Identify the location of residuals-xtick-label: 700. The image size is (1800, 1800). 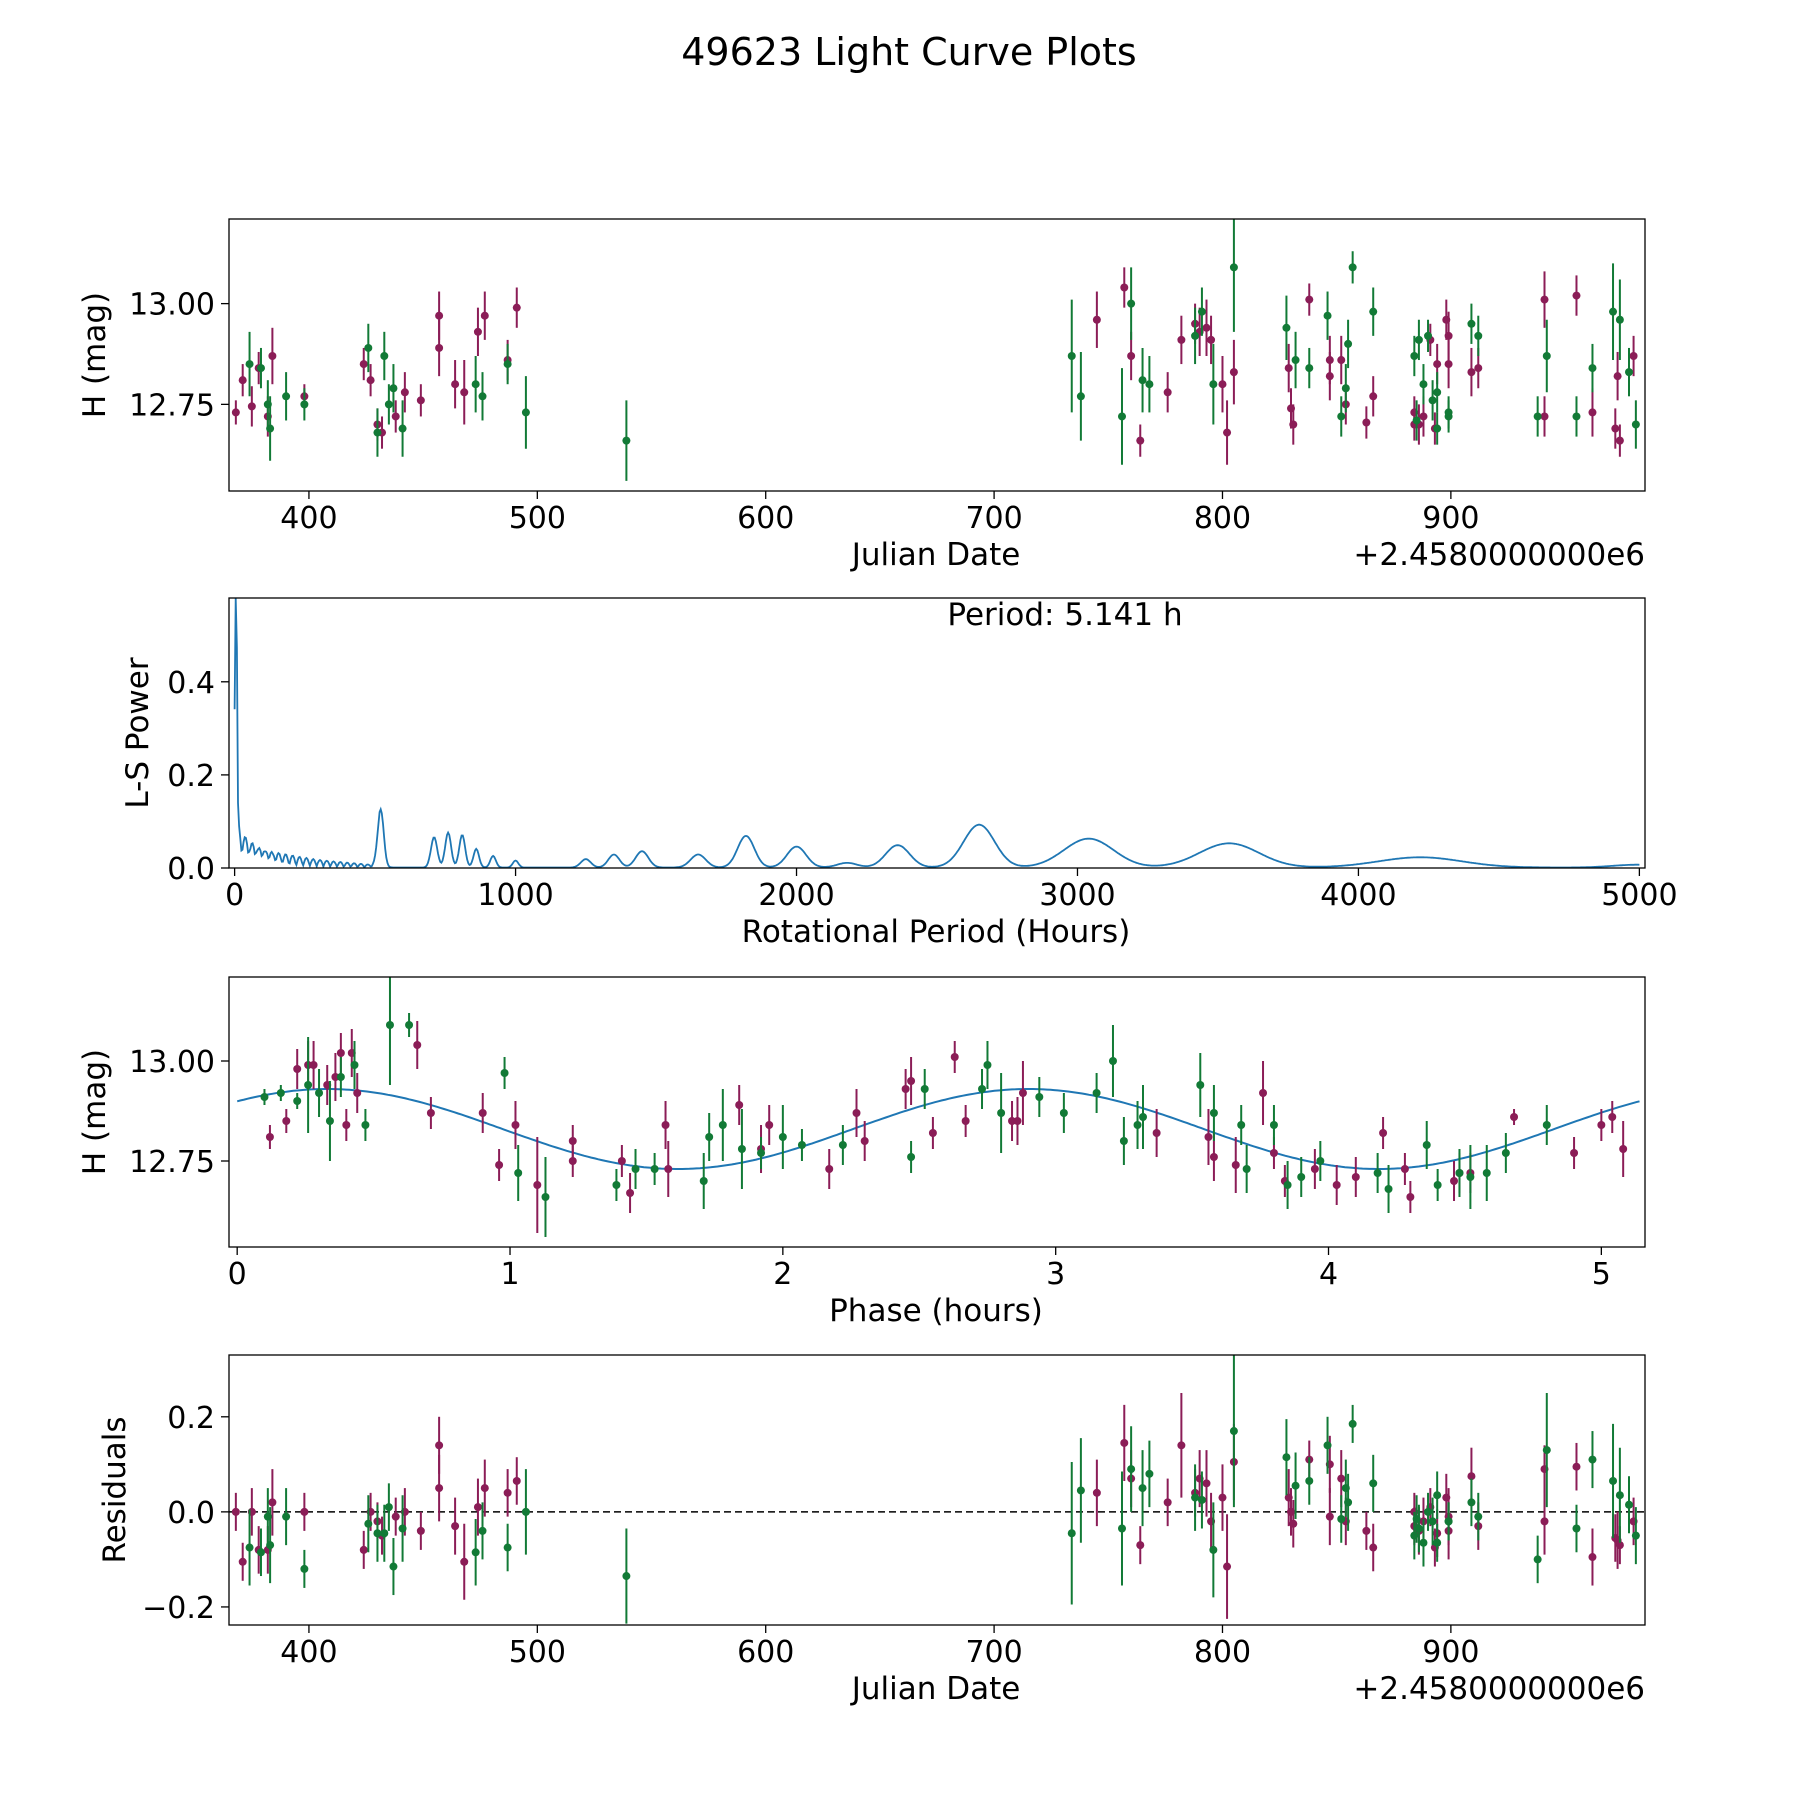
(993, 1652).